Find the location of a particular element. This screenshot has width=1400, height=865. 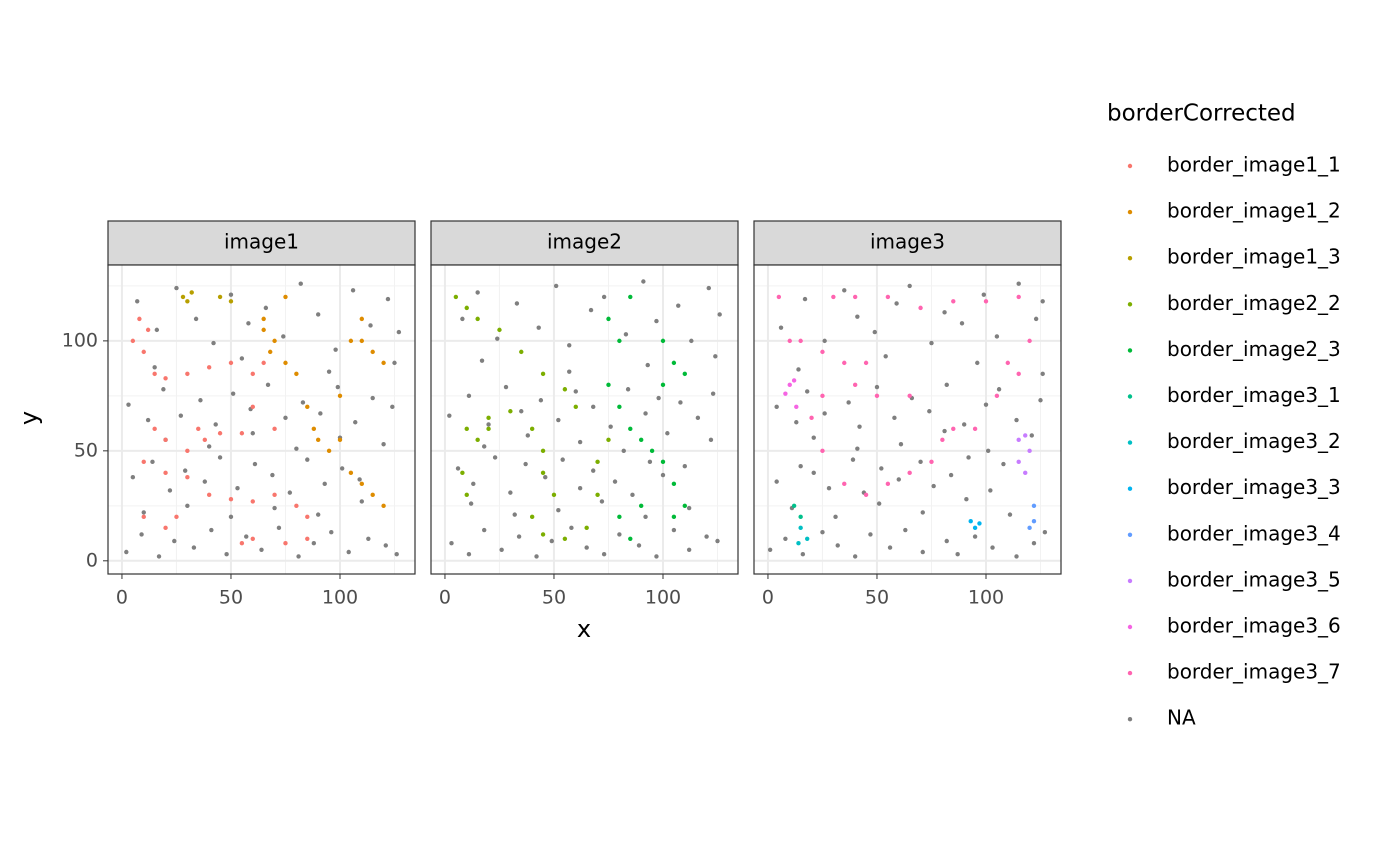

strip is located at coordinates (584, 243).